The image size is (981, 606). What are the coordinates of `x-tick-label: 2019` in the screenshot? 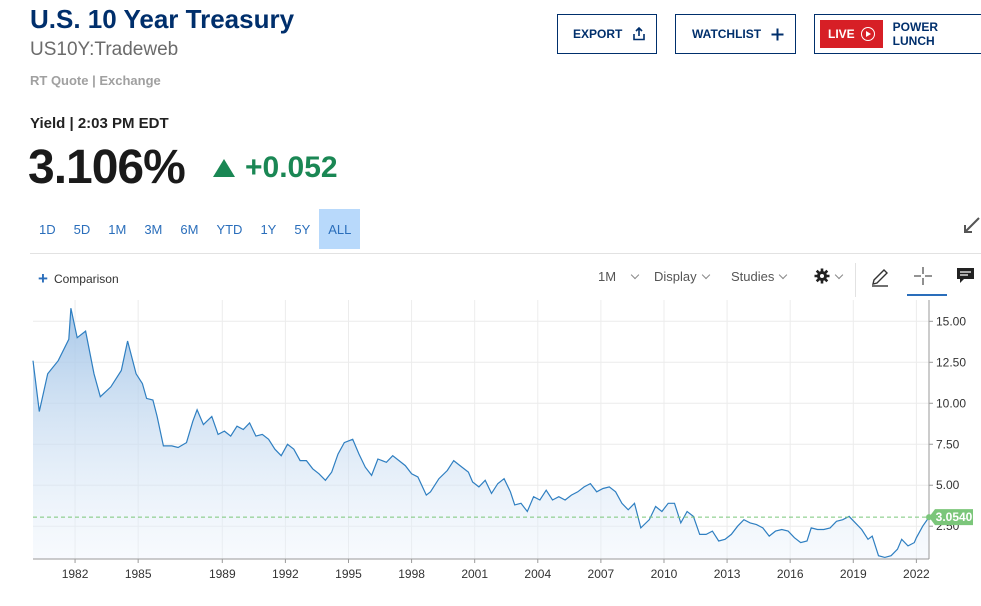 It's located at (853, 574).